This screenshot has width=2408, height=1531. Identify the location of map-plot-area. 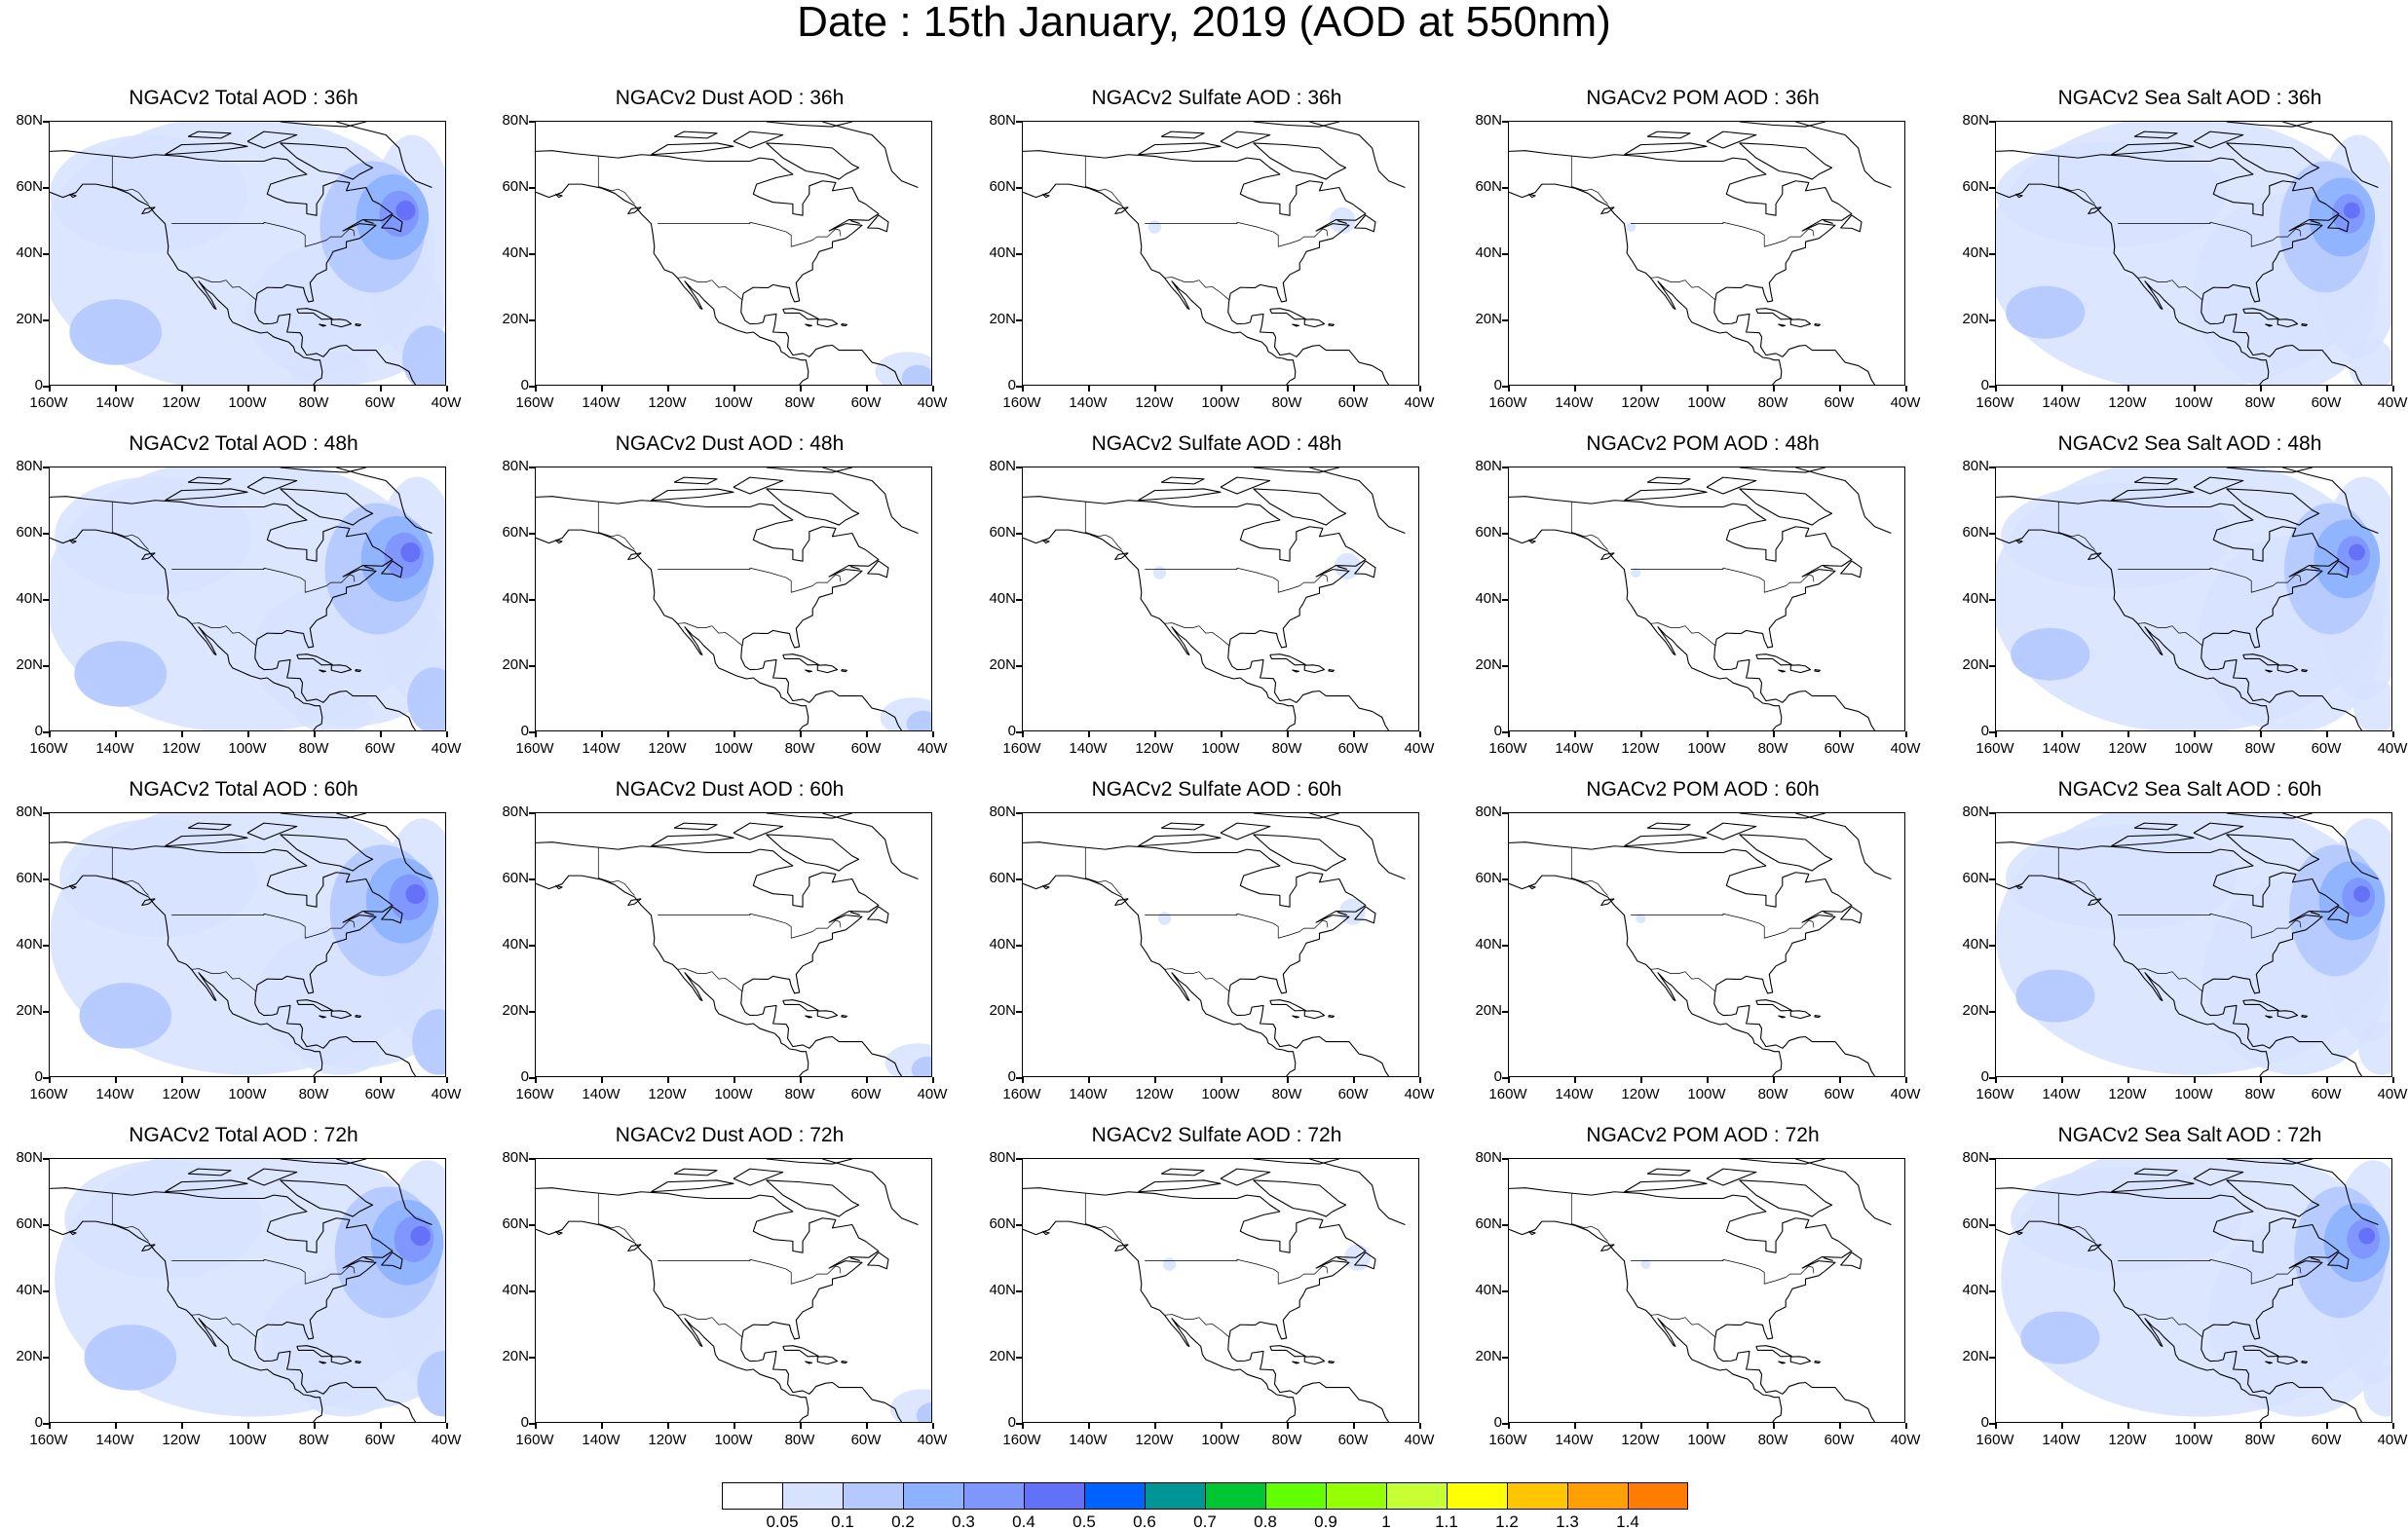
(247, 253).